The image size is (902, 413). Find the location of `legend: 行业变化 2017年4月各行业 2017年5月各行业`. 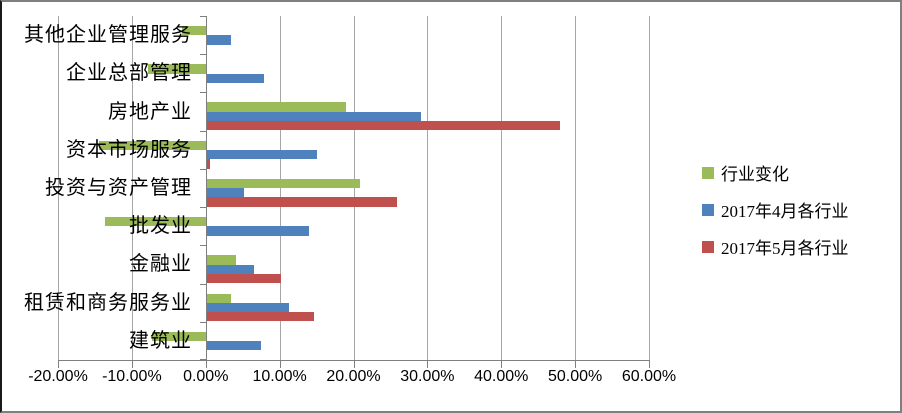

legend: 行业变化 2017年4月各行业 2017年5月各行业 is located at coordinates (775, 209).